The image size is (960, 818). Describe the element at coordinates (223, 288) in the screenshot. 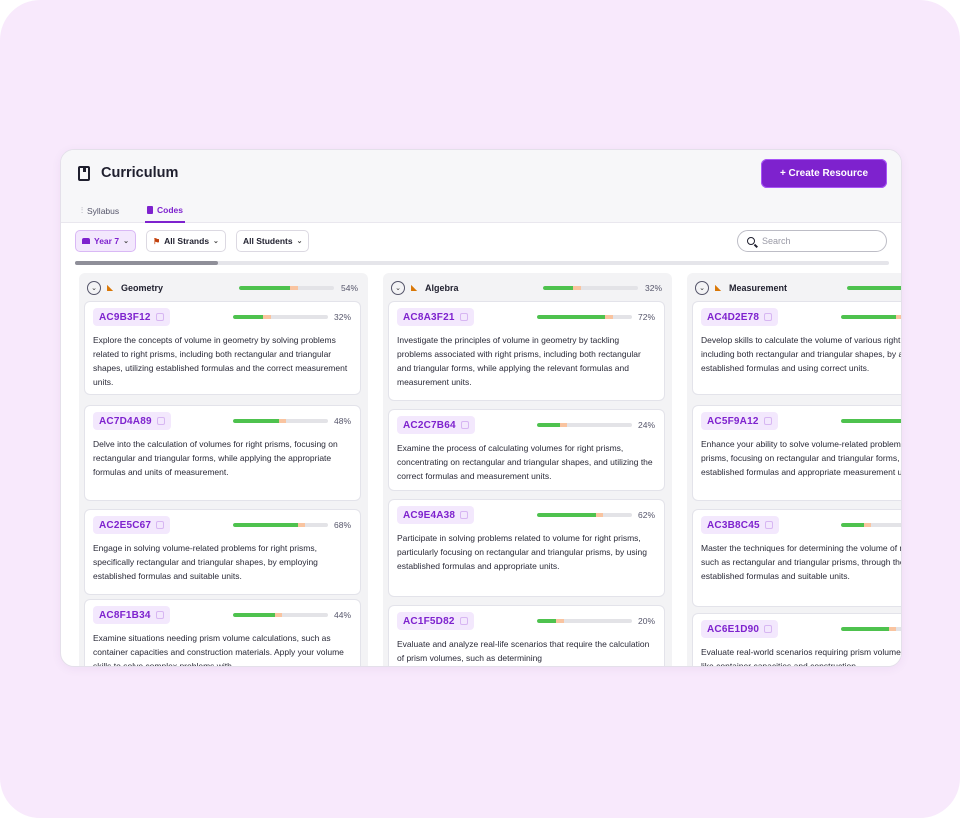

I see `column-header: ⌄ ◣ Geometry 54%` at that location.